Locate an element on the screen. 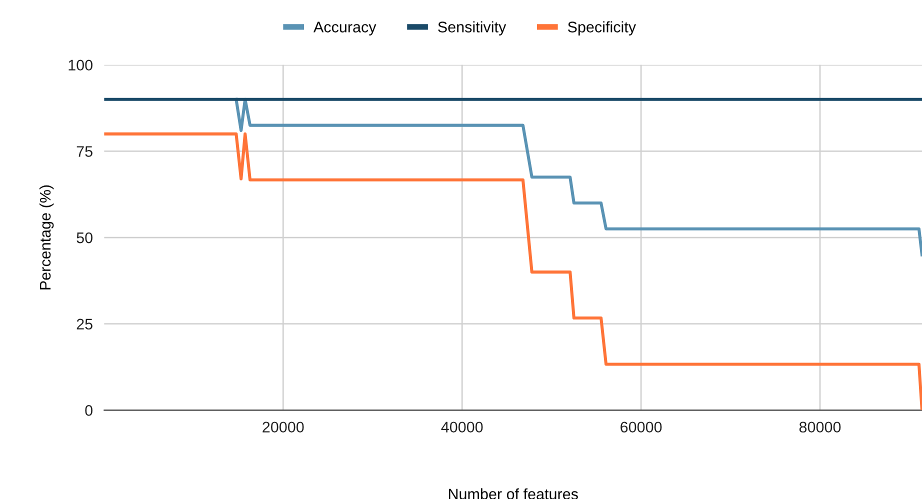 The width and height of the screenshot is (922, 499). legend-label: Specificity is located at coordinates (602, 28).